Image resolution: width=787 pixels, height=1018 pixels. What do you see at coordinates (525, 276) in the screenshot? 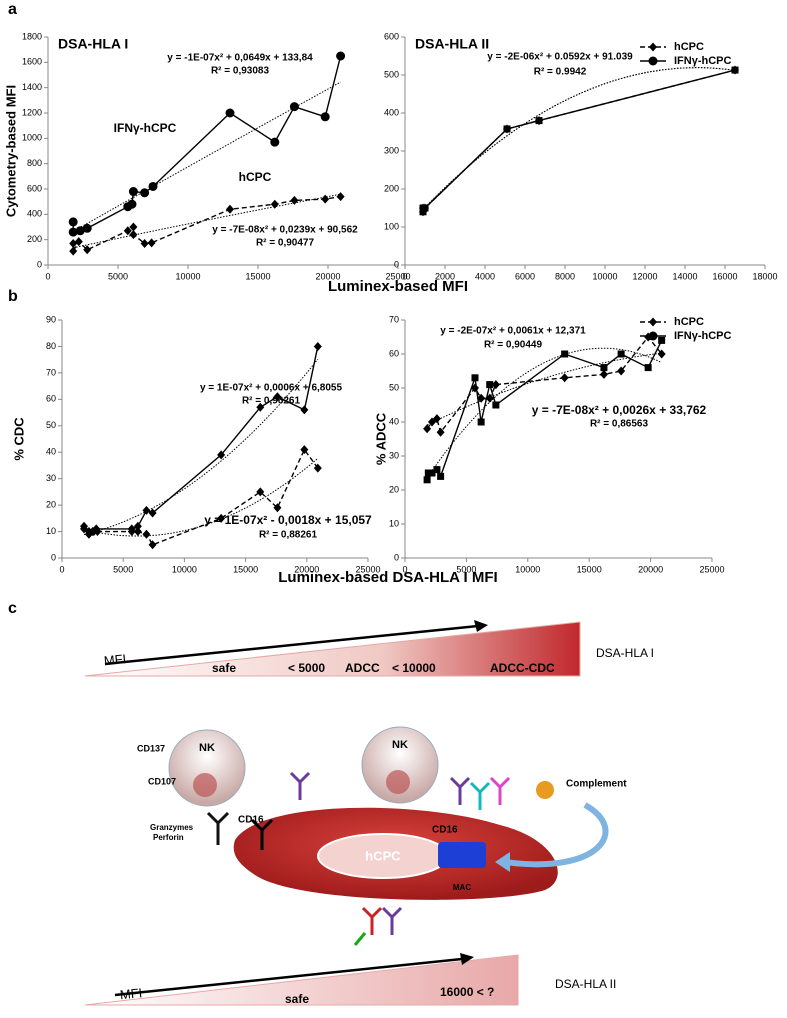
I see `x-tick-label: 6000` at bounding box center [525, 276].